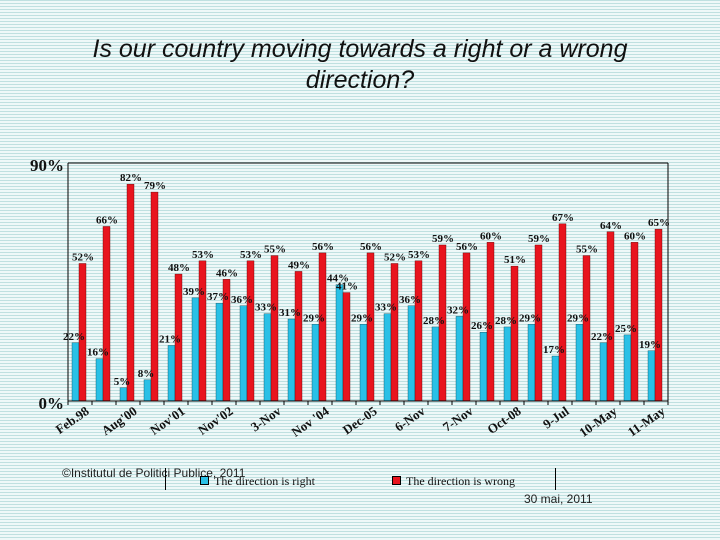 The height and width of the screenshot is (540, 720). Describe the element at coordinates (165, 479) in the screenshot. I see `legend-divider-left` at that location.